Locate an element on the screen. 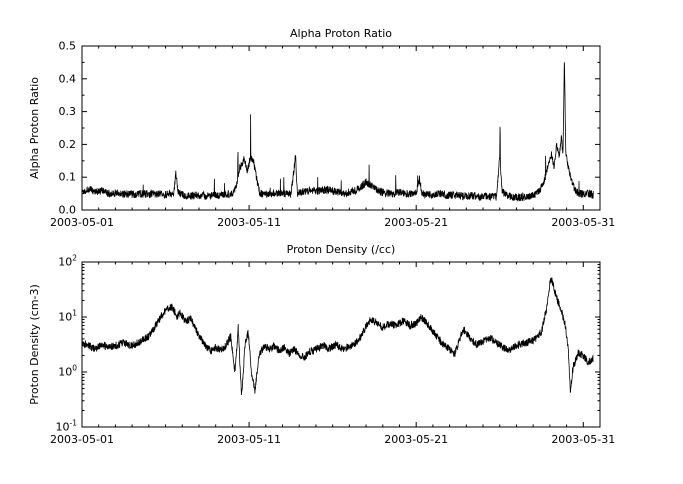 The height and width of the screenshot is (484, 683). alpha-proton-ratio-x-tick-label: 2003-05-31 is located at coordinates (583, 222).